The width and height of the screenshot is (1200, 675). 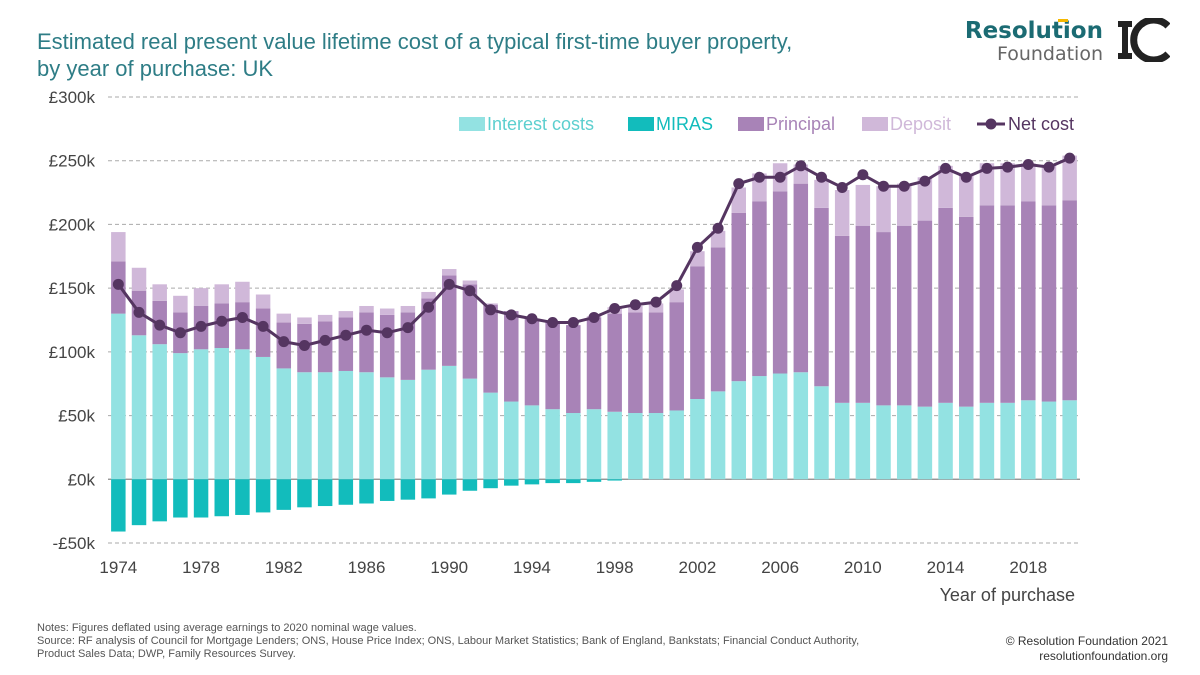 I want to click on x-tick-label: 2018, so click(x=1028, y=567).